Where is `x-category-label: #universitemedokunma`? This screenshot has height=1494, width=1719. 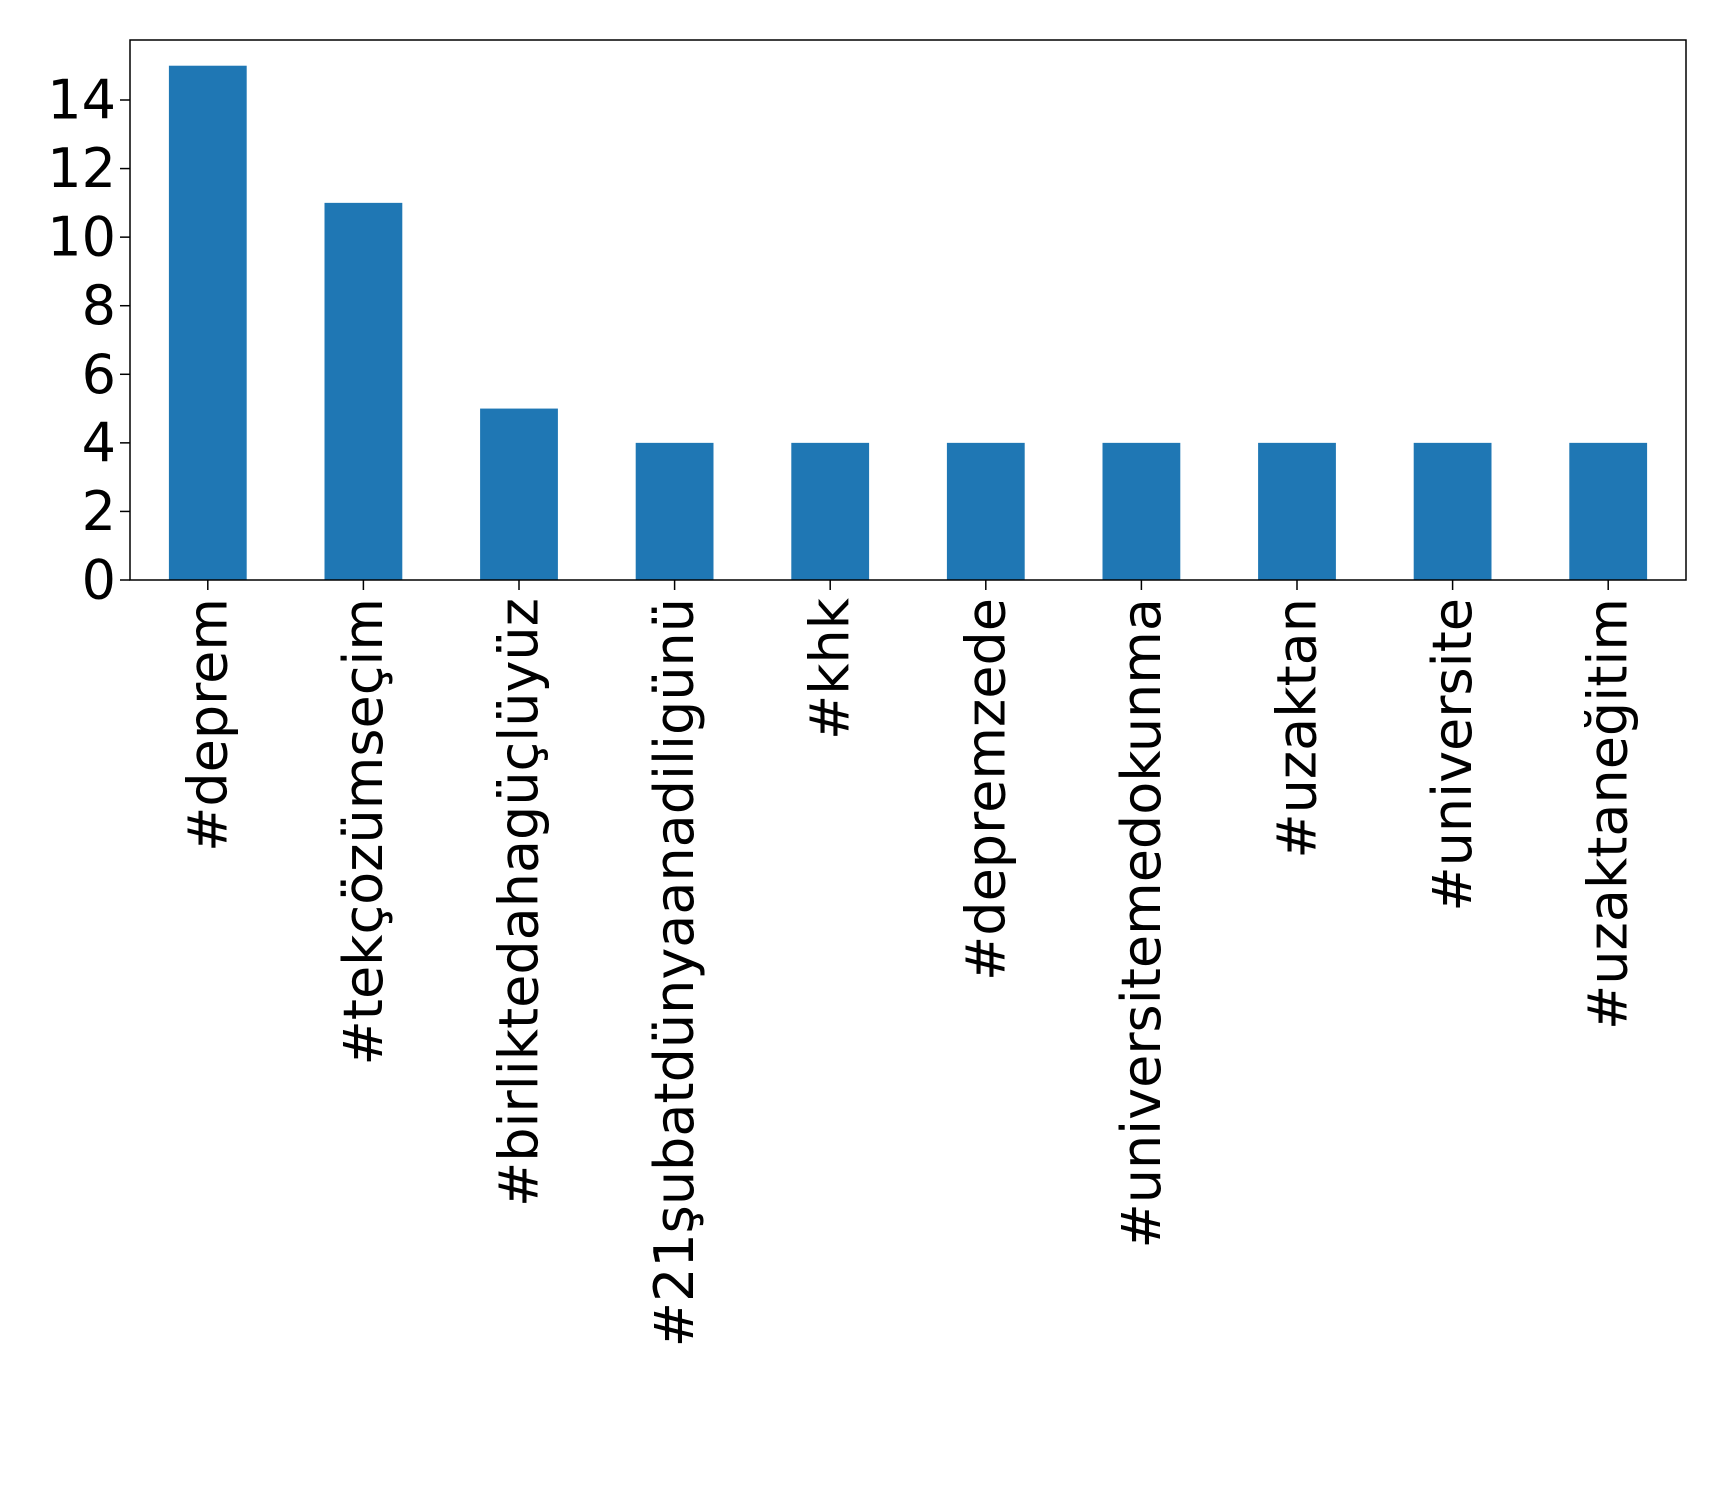 x-category-label: #universitemedokunma is located at coordinates (1141, 923).